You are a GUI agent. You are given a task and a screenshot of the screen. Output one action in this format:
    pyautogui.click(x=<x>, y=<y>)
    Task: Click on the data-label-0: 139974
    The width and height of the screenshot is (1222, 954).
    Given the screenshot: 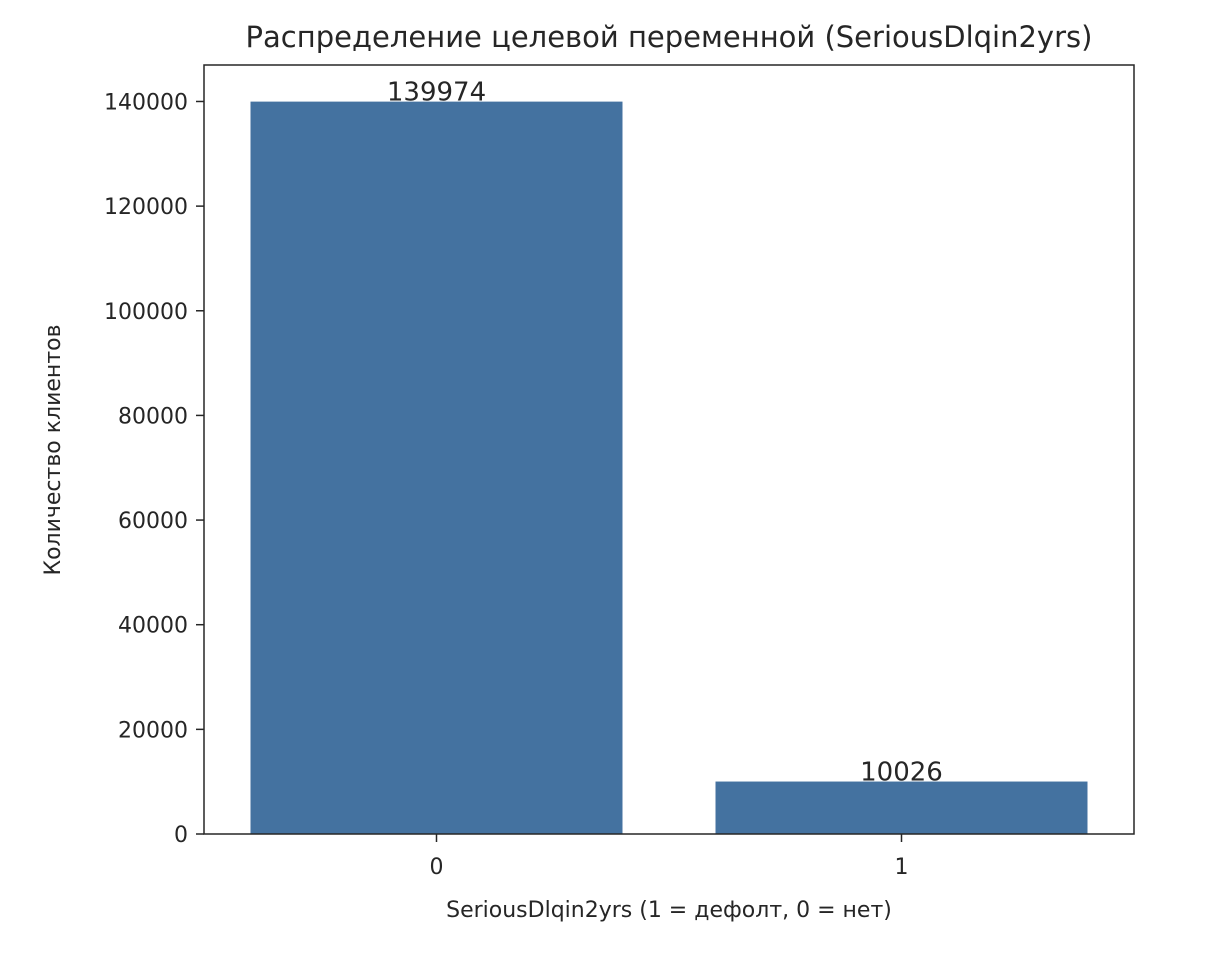 What is the action you would take?
    pyautogui.click(x=436, y=93)
    